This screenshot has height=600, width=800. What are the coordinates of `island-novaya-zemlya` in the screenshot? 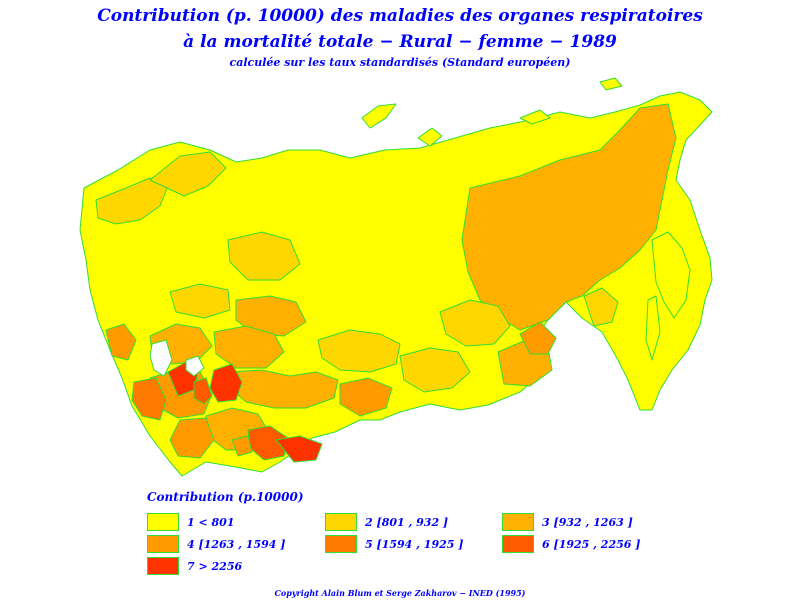 It's located at (379, 116).